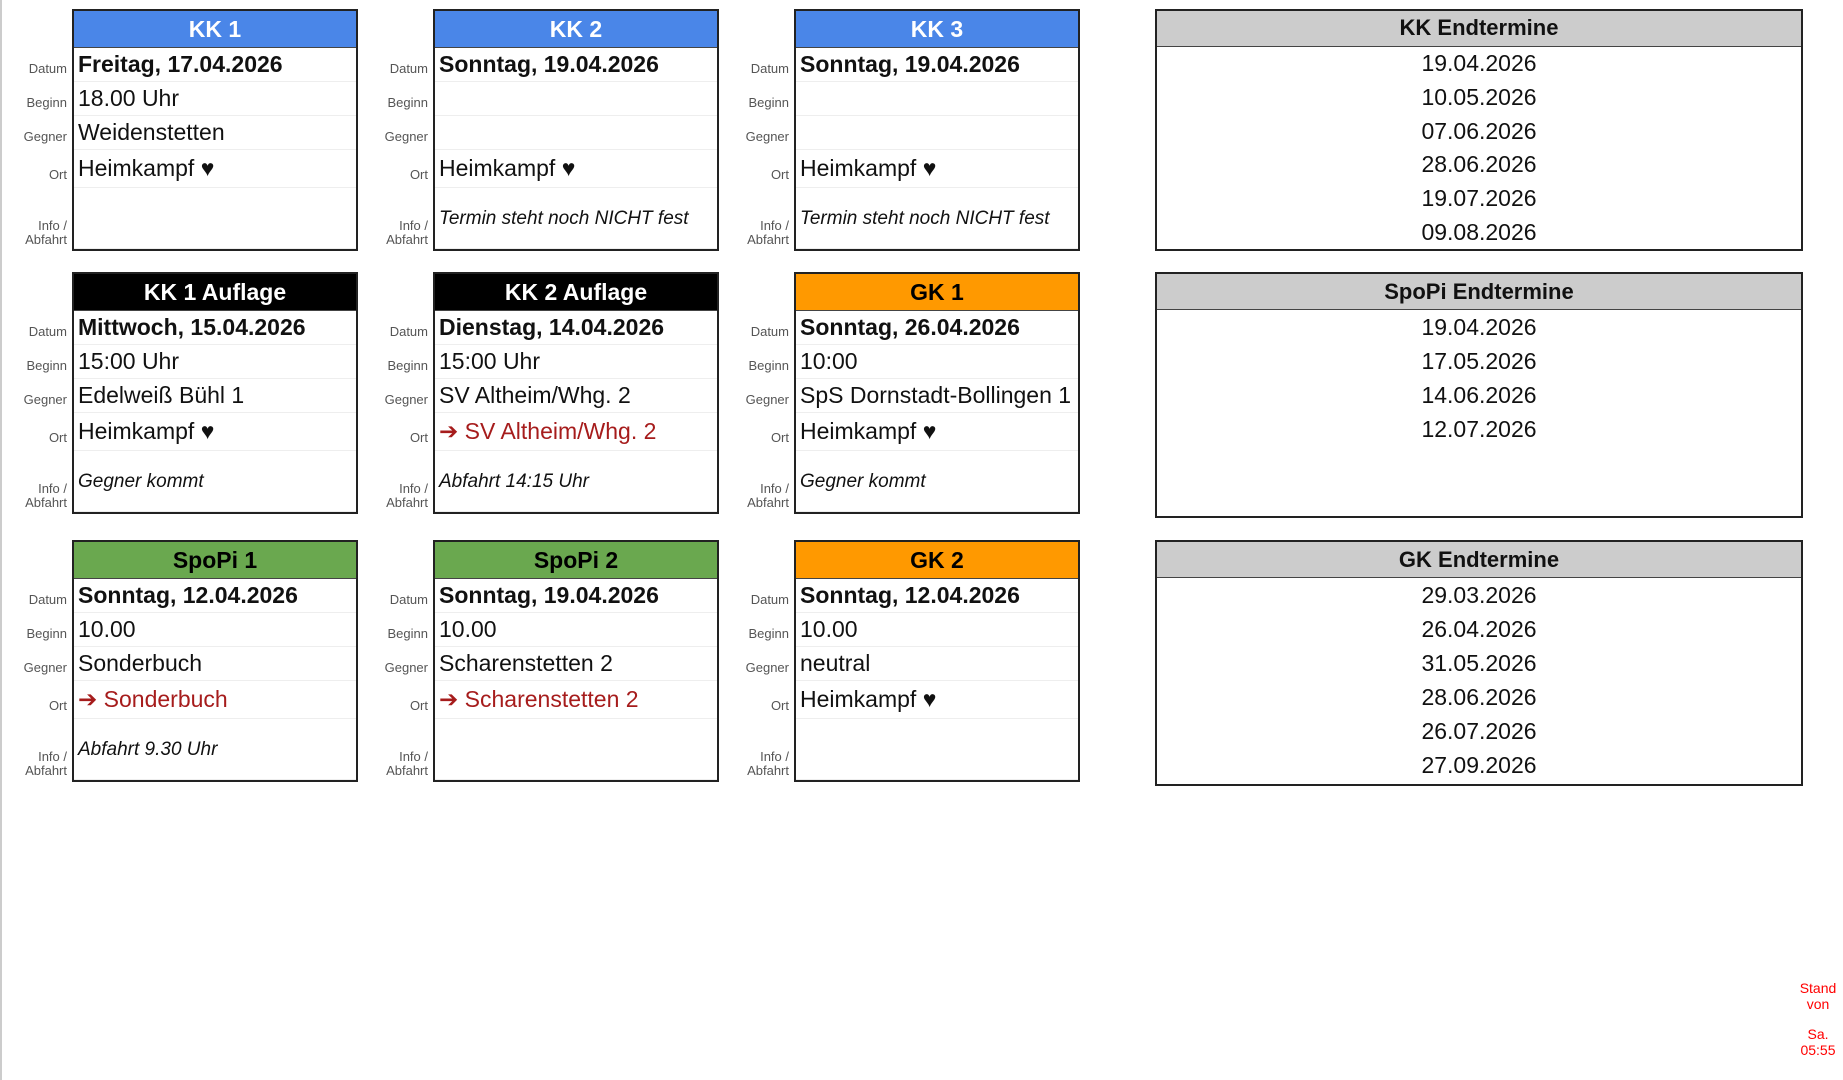 This screenshot has height=1080, width=1843. I want to click on datum-value: Sonntag, 19.04.2026, so click(576, 596).